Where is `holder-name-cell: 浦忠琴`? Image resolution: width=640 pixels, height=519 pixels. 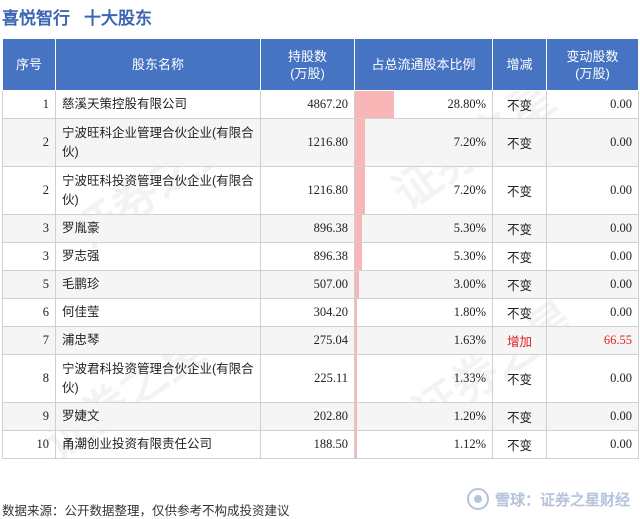 holder-name-cell: 浦忠琴 is located at coordinates (158, 340).